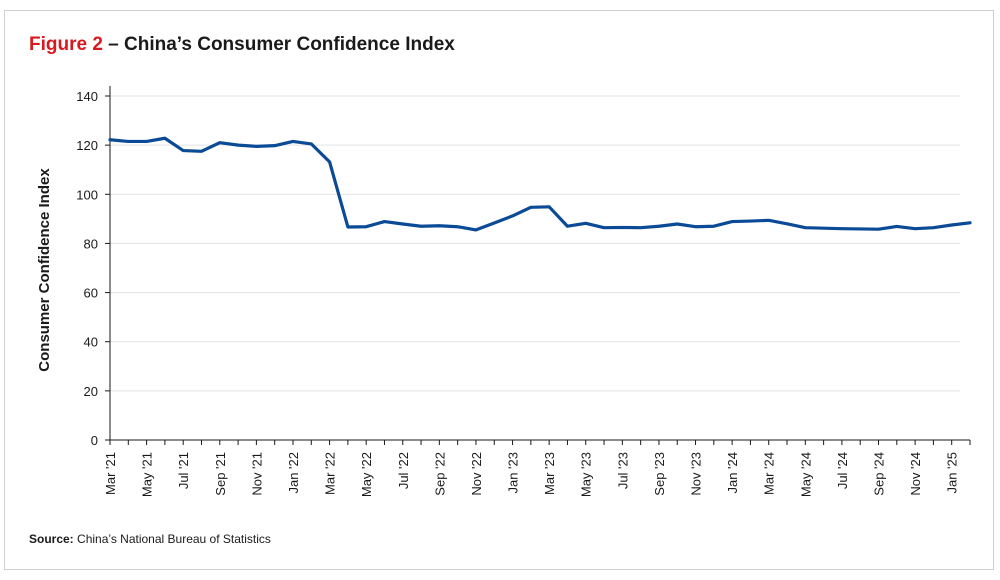 This screenshot has width=1000, height=580. I want to click on x-tick-label: Mar '24, so click(769, 473).